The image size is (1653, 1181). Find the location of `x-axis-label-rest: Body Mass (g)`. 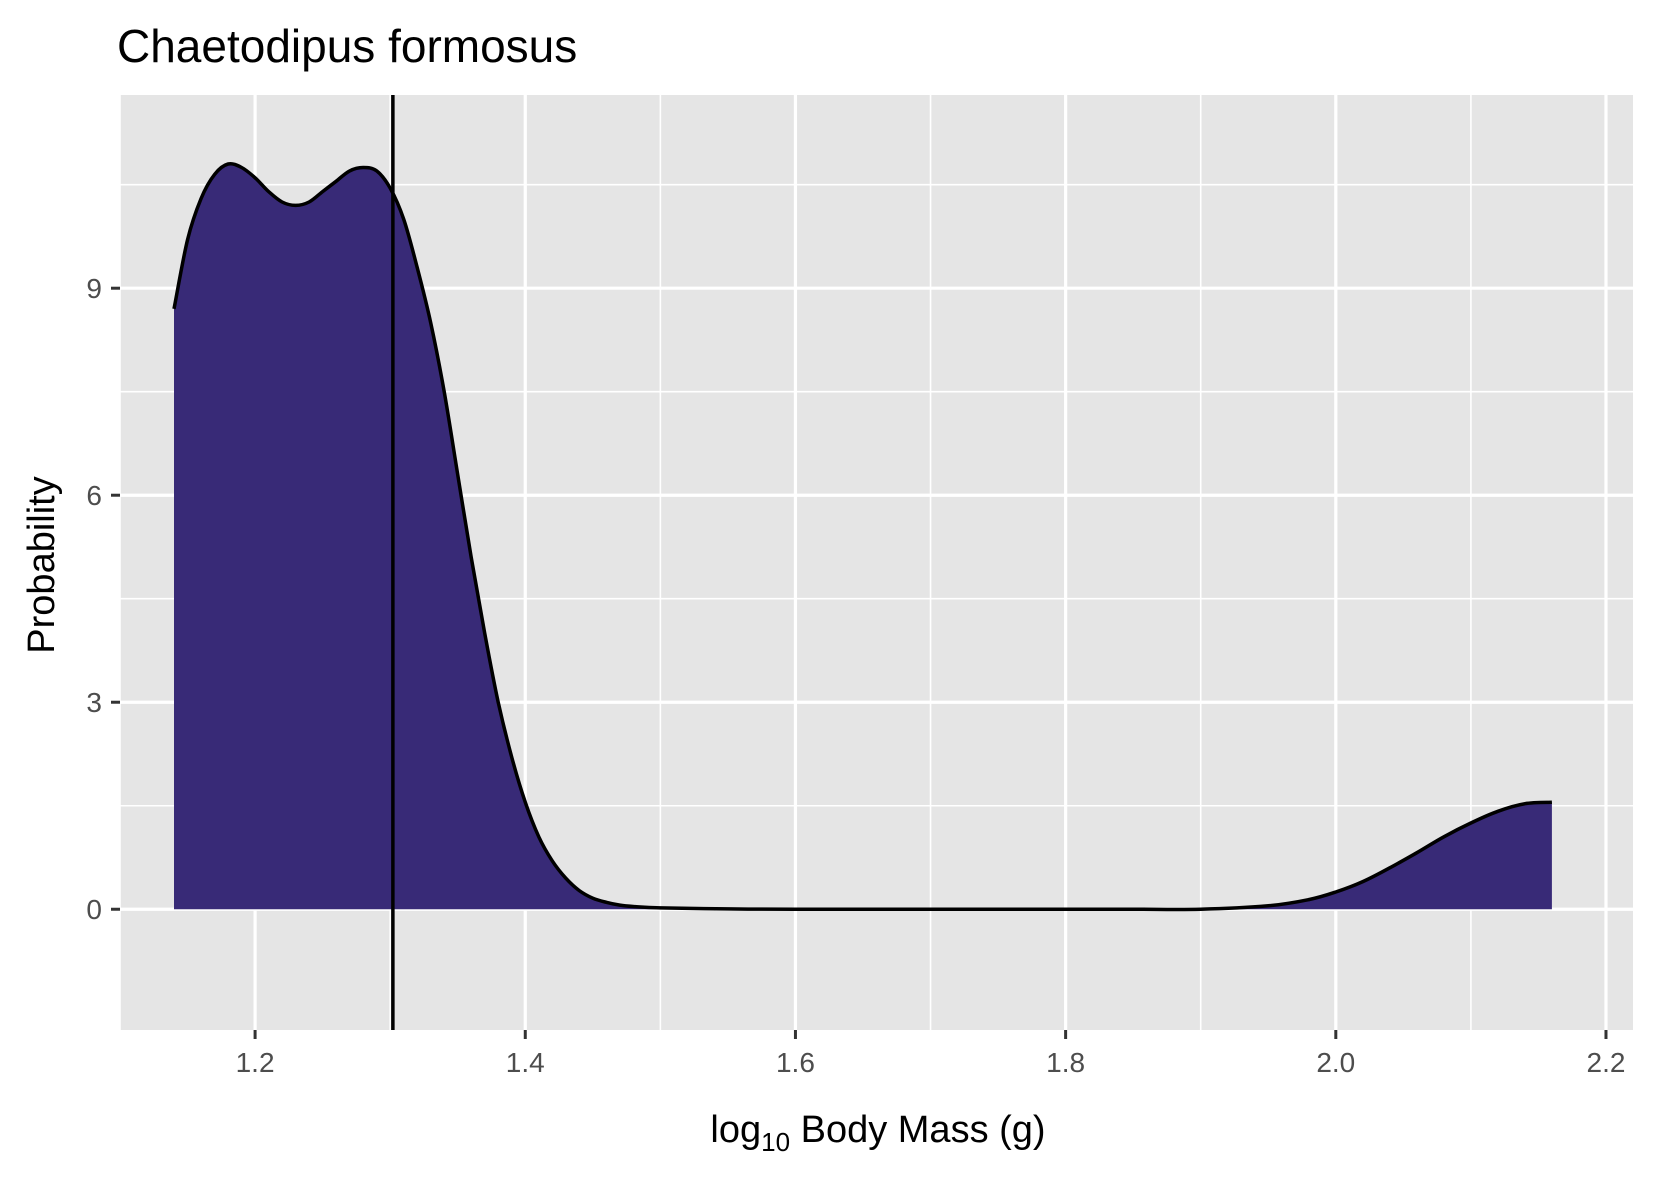

x-axis-label-rest: Body Mass (g) is located at coordinates (918, 1130).